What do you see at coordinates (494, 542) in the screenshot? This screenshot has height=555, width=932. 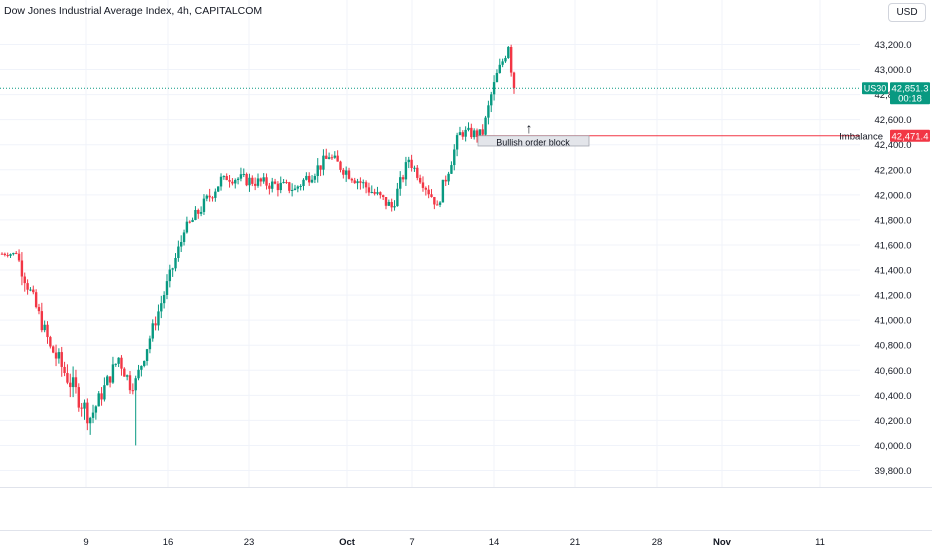 I see `x-tick-label: 14` at bounding box center [494, 542].